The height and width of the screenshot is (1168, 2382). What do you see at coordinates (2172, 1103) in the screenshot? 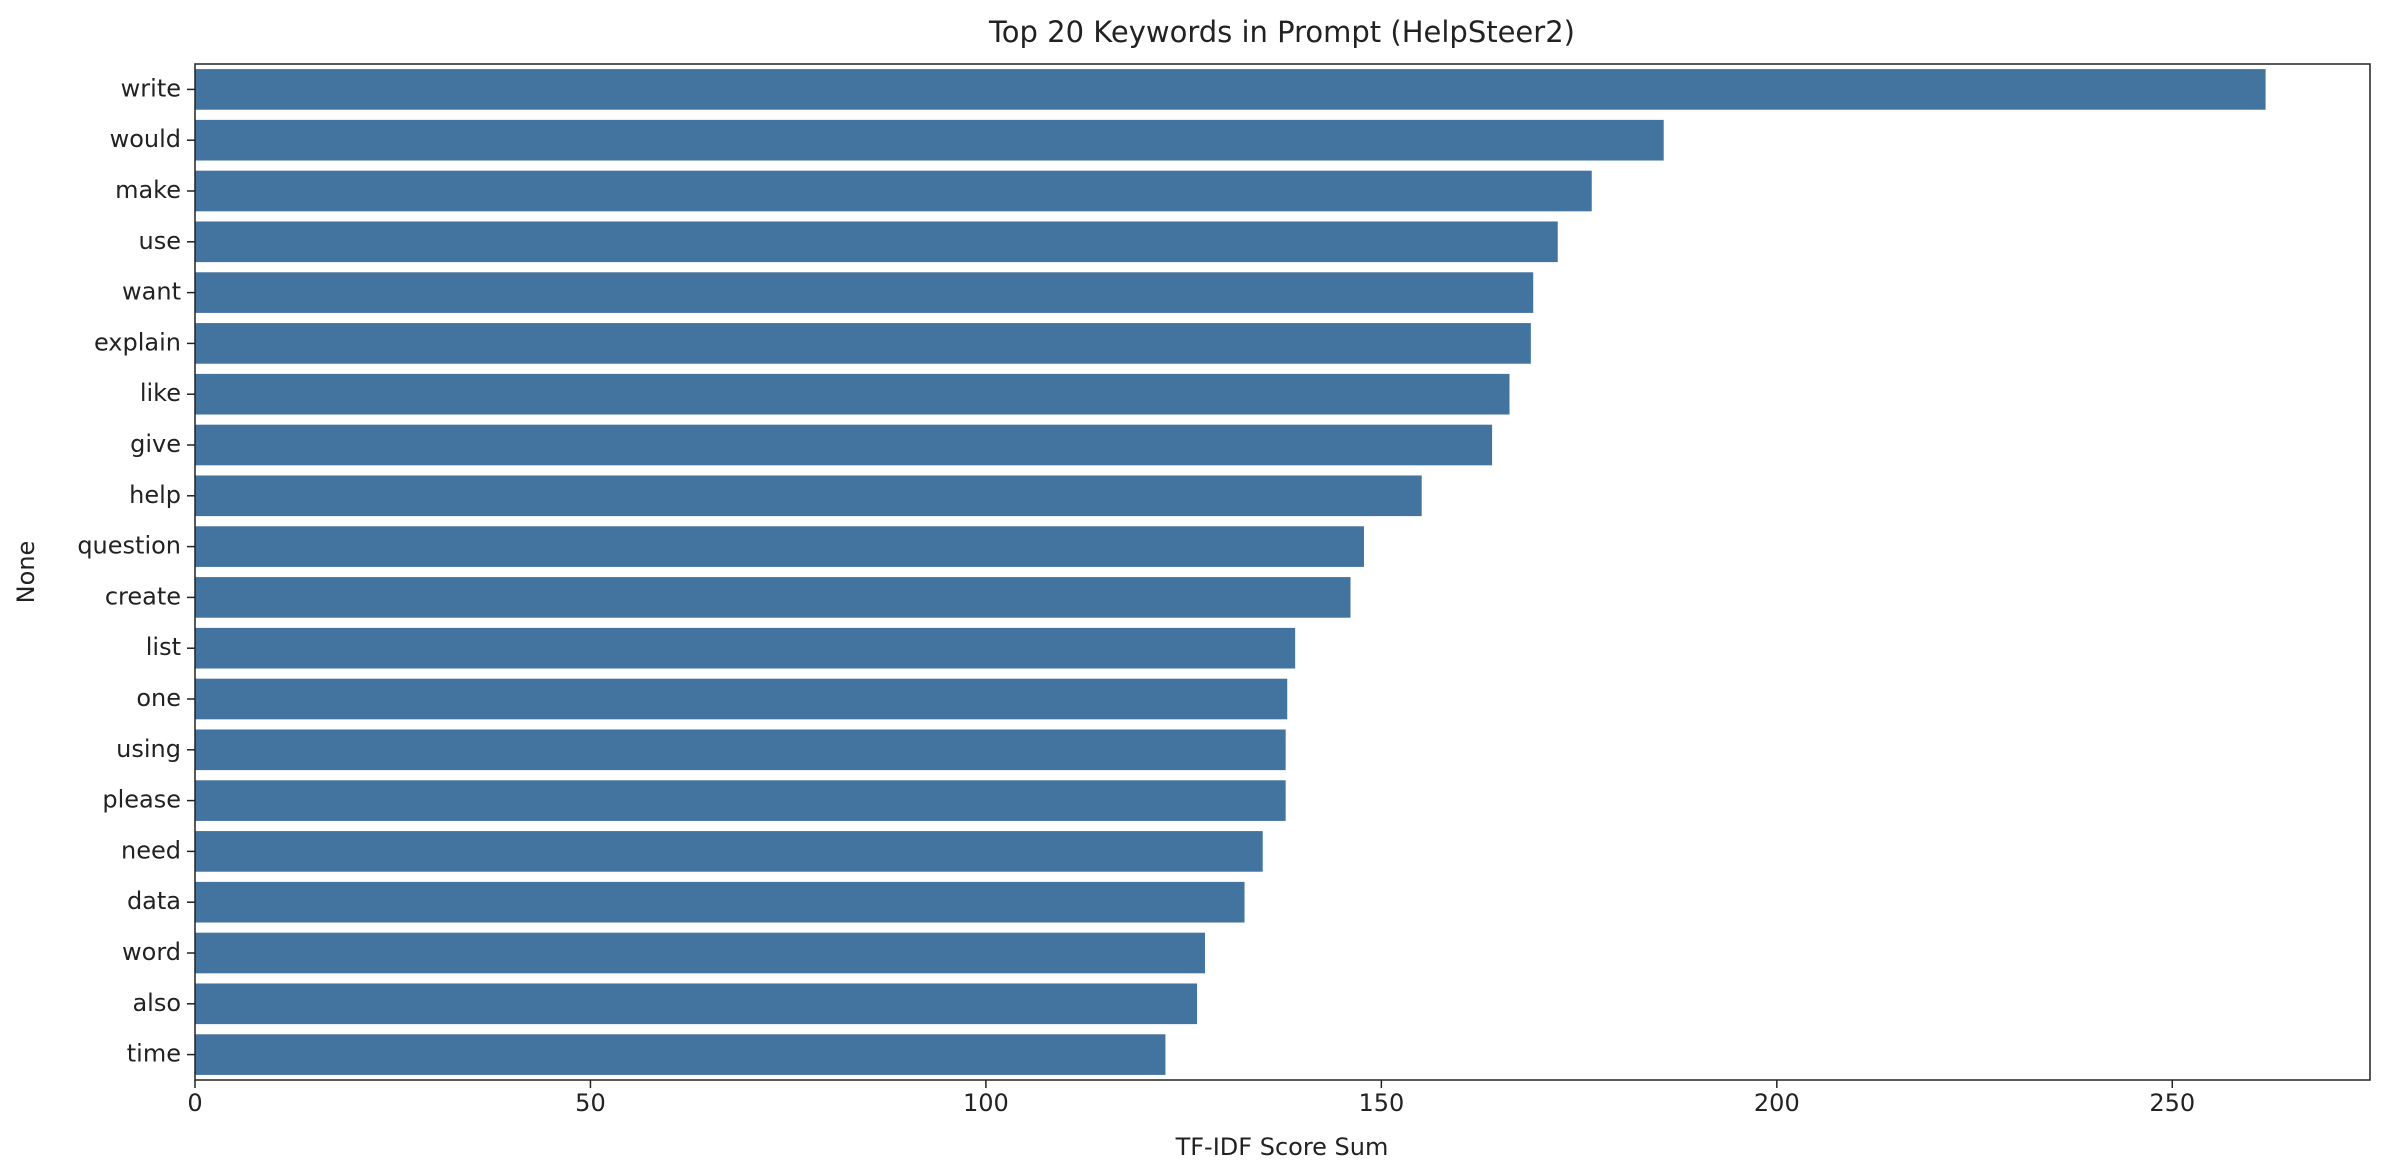
I see `x-tick-label: 250` at bounding box center [2172, 1103].